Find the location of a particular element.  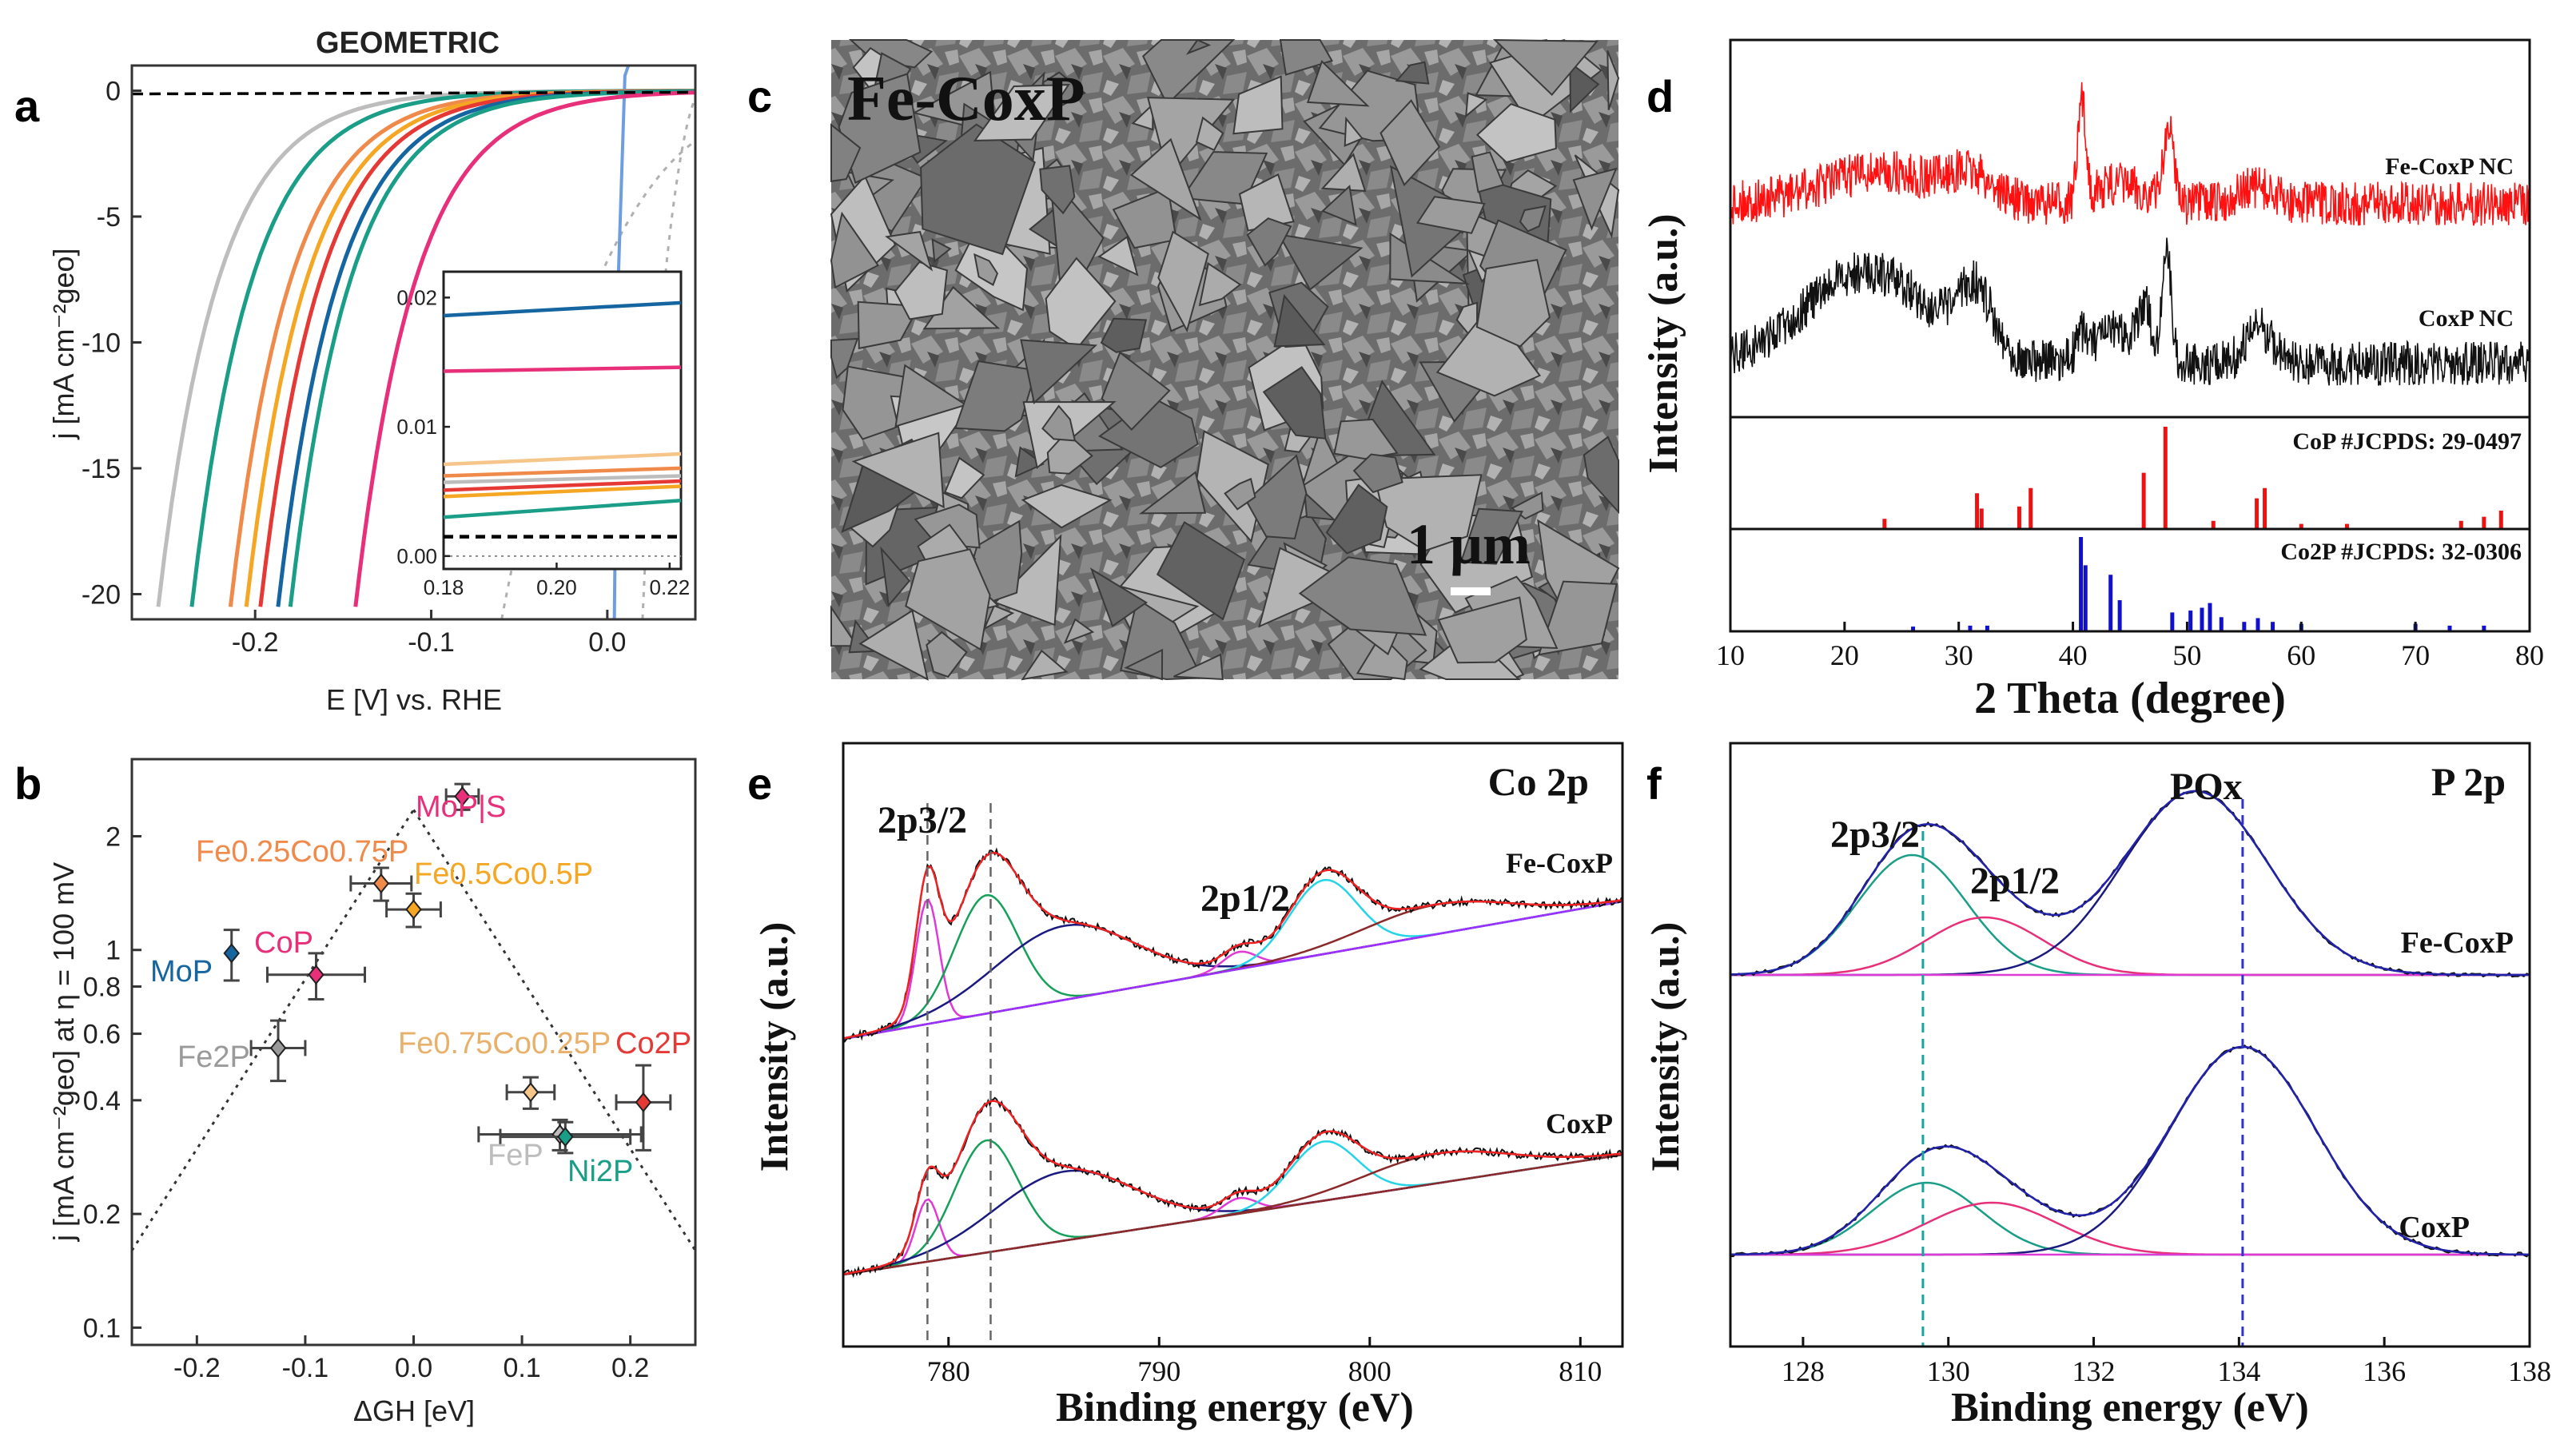

chart-b-ylabel: j [mA cm⁻²geo] at η = 100 mV is located at coordinates (63, 1052).